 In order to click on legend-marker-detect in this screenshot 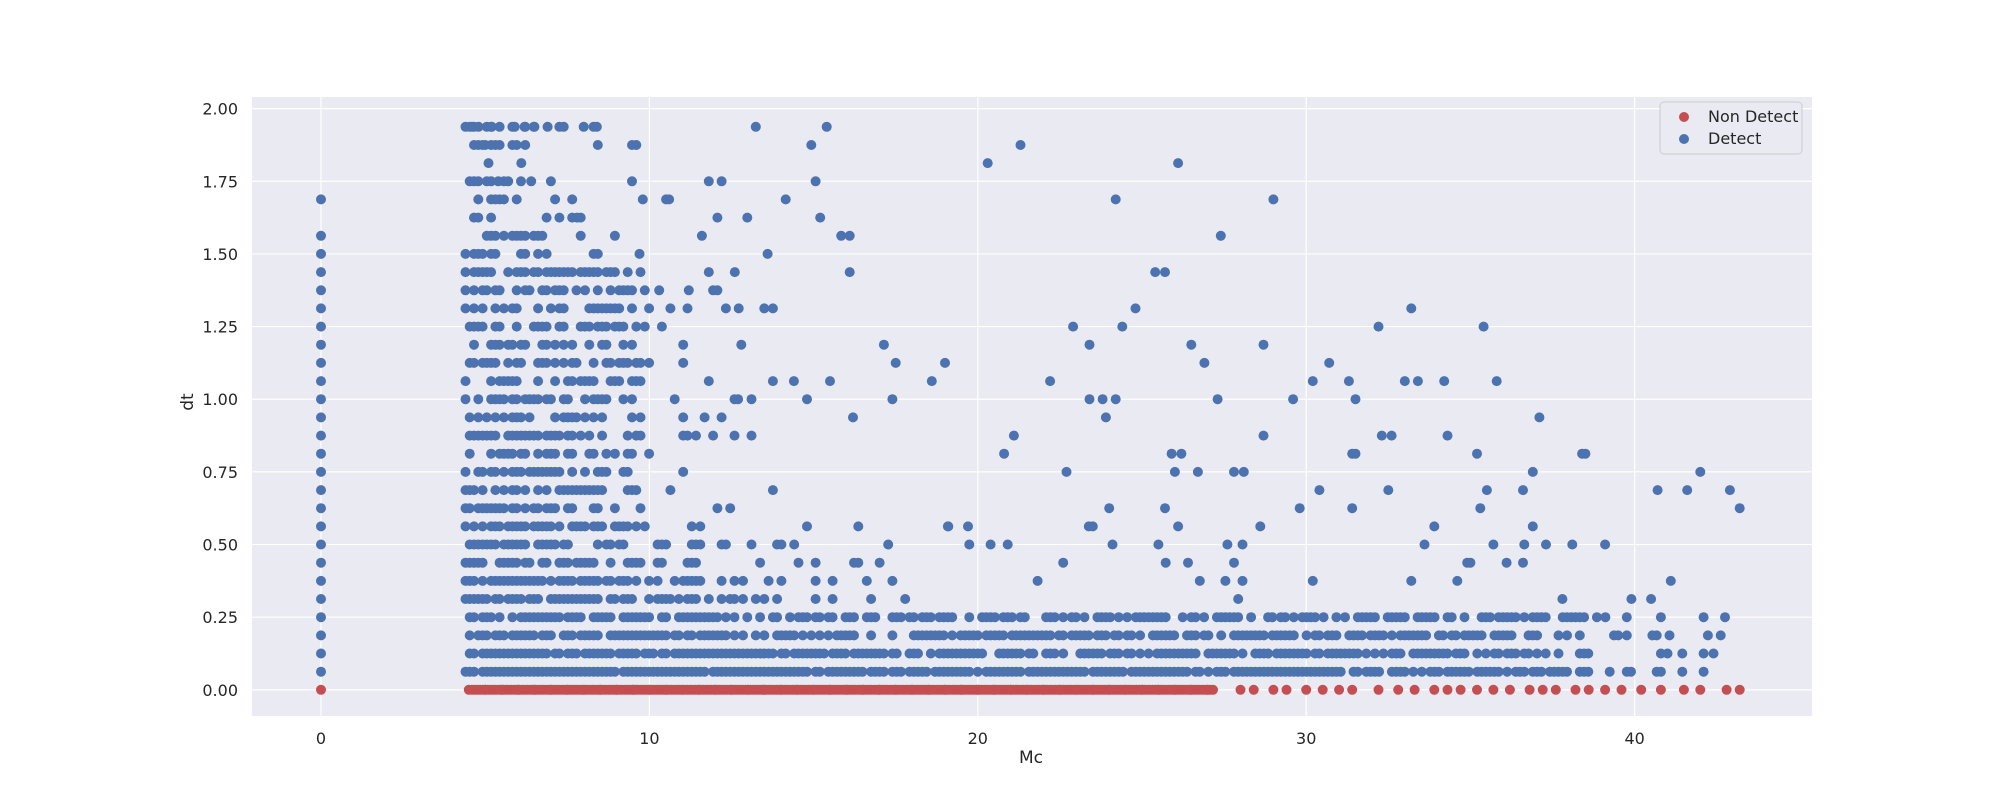, I will do `click(1684, 139)`.